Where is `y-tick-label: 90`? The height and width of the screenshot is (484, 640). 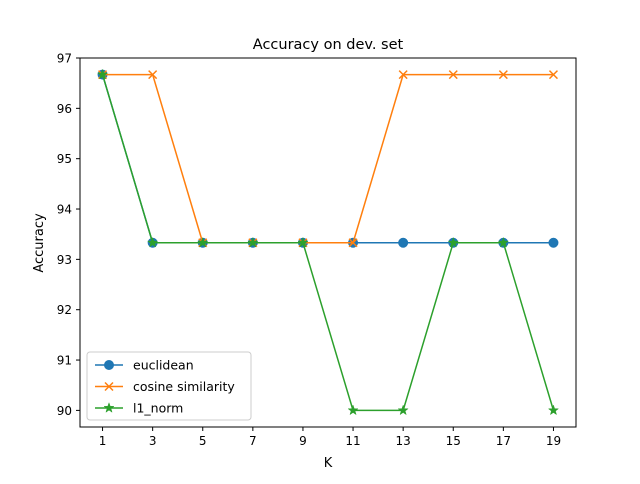 y-tick-label: 90 is located at coordinates (64, 411).